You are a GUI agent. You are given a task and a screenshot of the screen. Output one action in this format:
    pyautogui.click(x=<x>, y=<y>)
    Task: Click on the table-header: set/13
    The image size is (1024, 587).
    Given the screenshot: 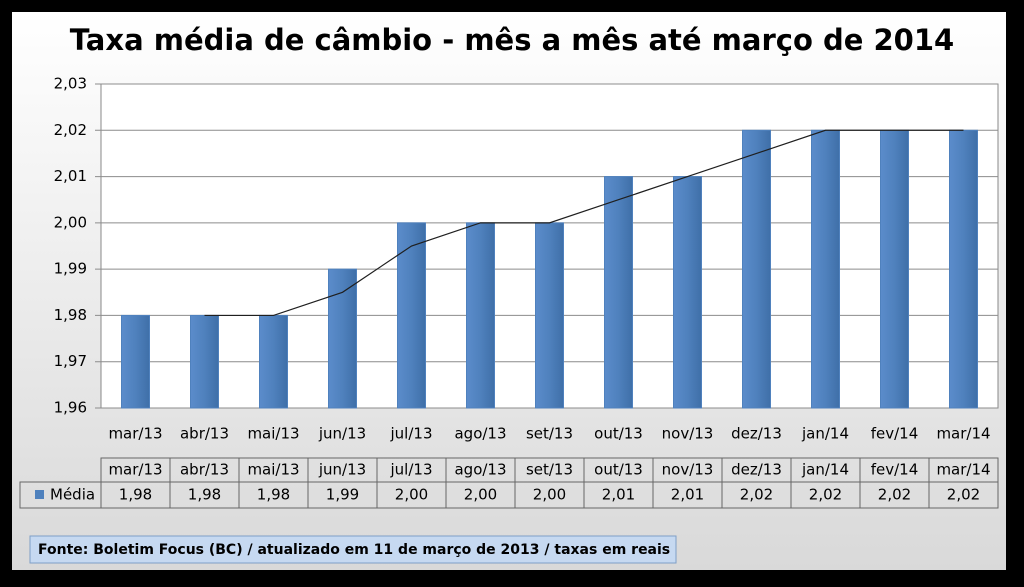 What is the action you would take?
    pyautogui.click(x=549, y=470)
    